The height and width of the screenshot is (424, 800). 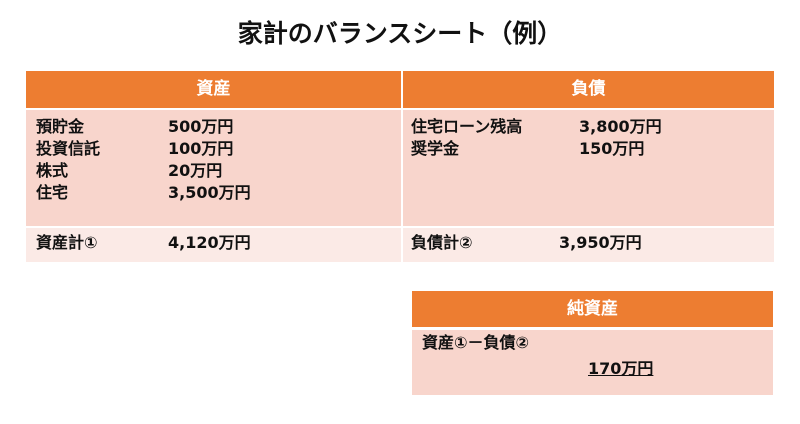 What do you see at coordinates (68, 148) in the screenshot?
I see `asset-label: 投資信託` at bounding box center [68, 148].